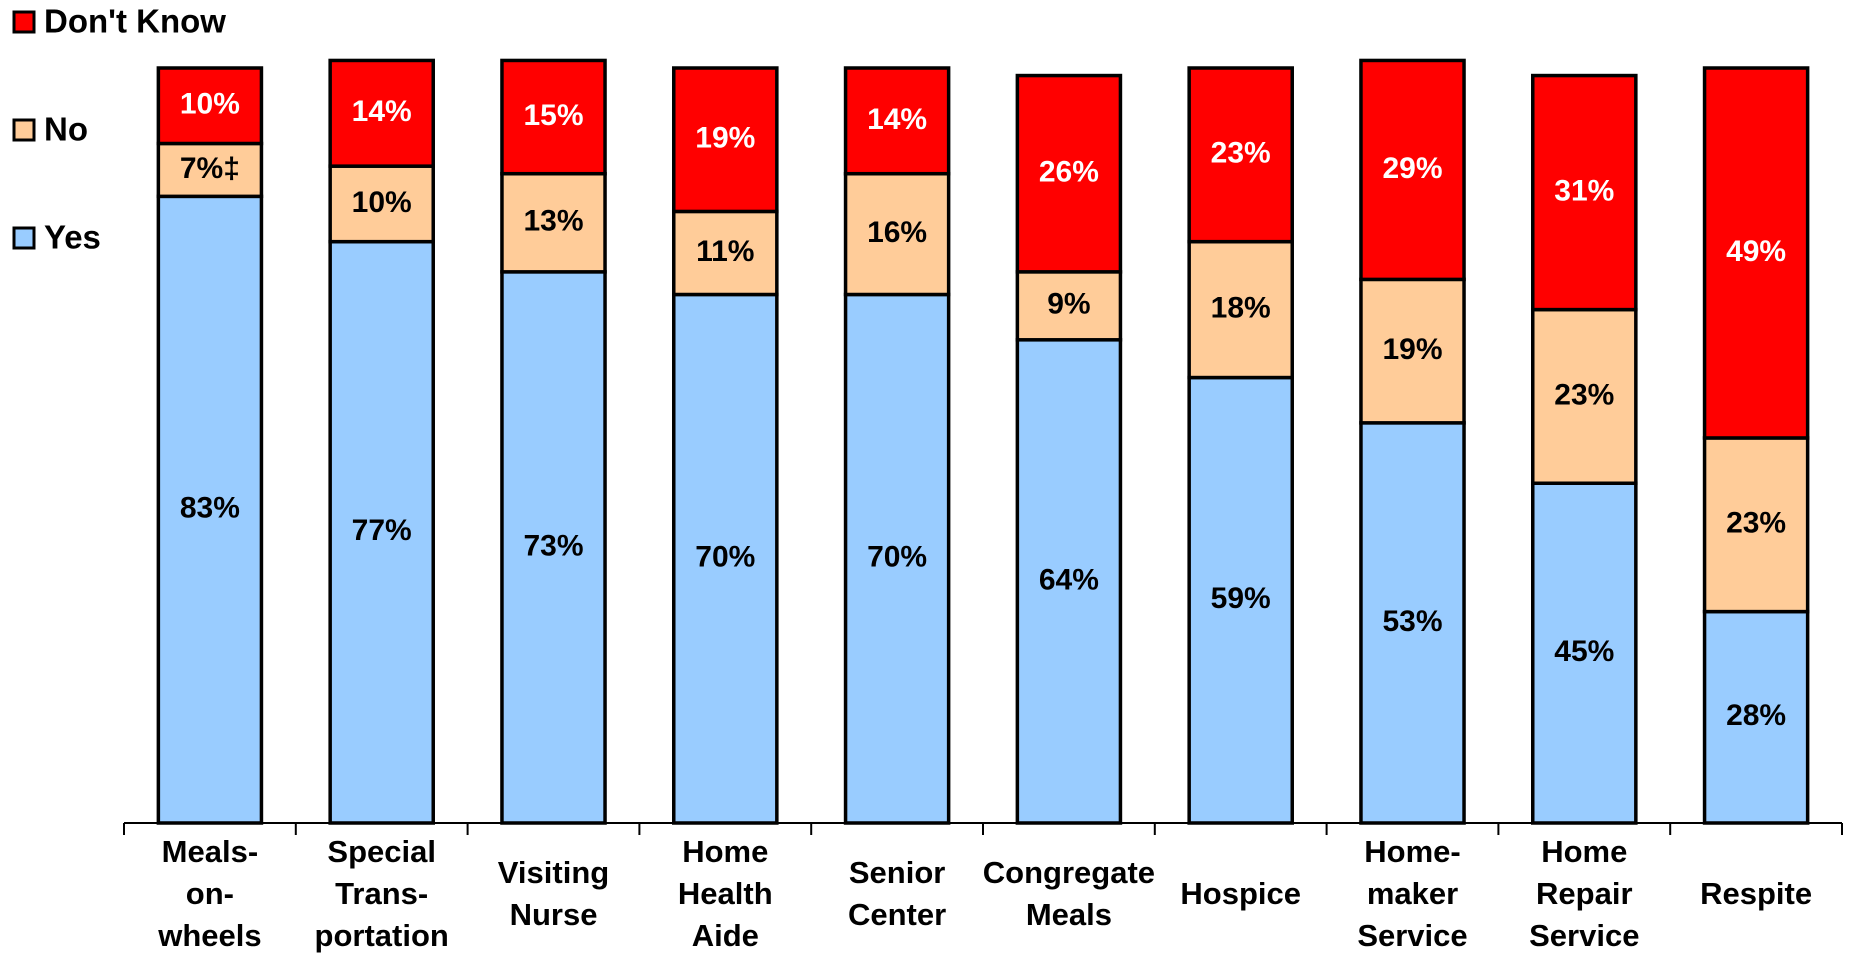  What do you see at coordinates (725, 893) in the screenshot?
I see `x-tick-label: Health` at bounding box center [725, 893].